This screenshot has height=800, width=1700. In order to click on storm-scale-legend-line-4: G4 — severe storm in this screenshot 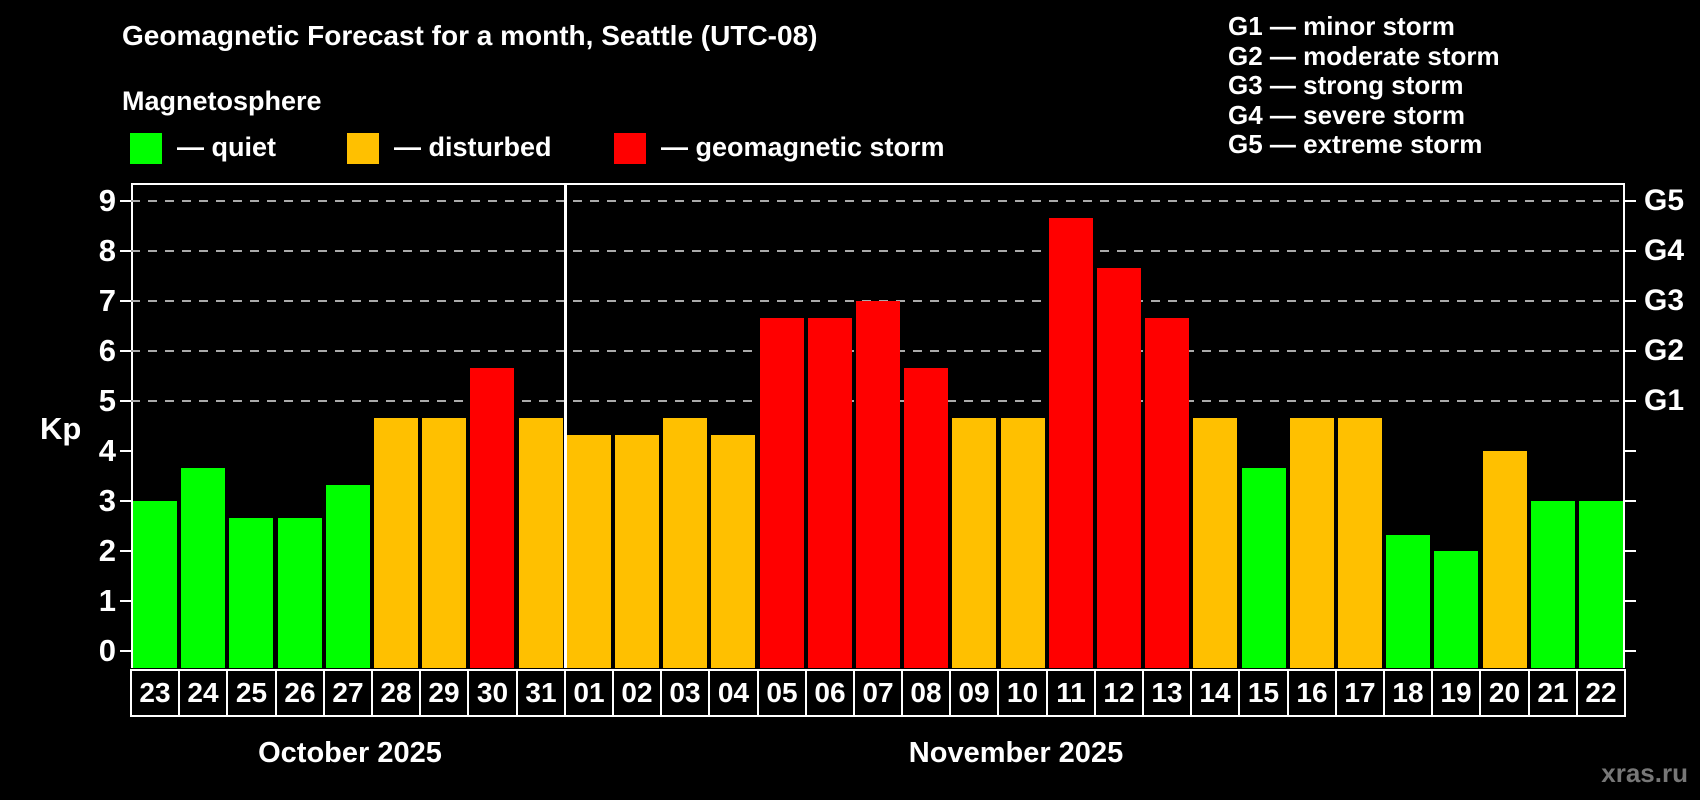, I will do `click(1347, 114)`.